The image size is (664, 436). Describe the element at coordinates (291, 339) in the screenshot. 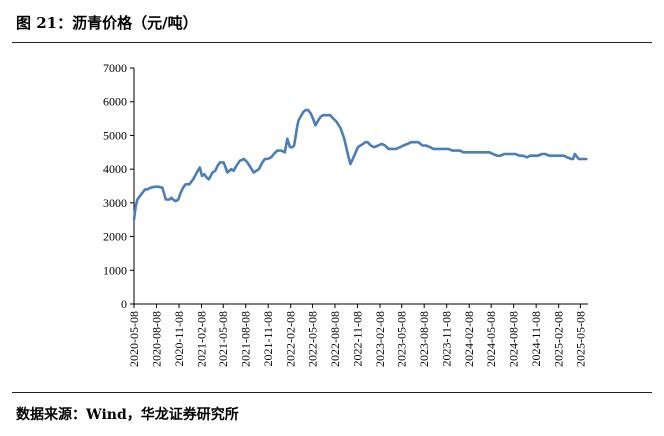

I see `x-tick-label: 2022-02-08` at that location.